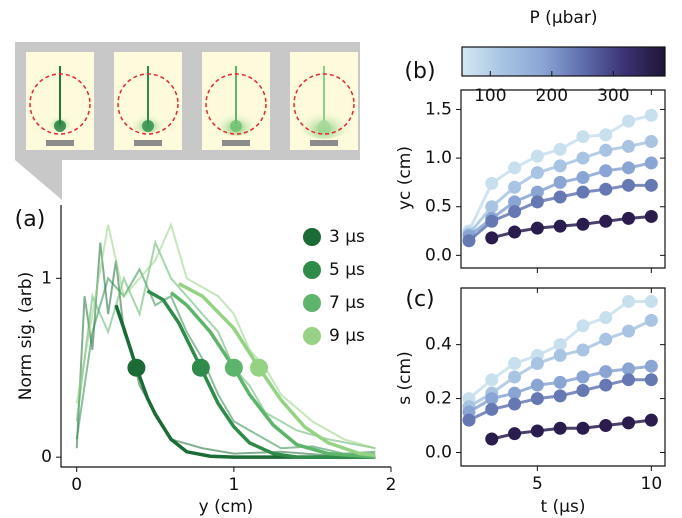 The height and width of the screenshot is (518, 682). I want to click on y-tick-label: 1, so click(46, 278).